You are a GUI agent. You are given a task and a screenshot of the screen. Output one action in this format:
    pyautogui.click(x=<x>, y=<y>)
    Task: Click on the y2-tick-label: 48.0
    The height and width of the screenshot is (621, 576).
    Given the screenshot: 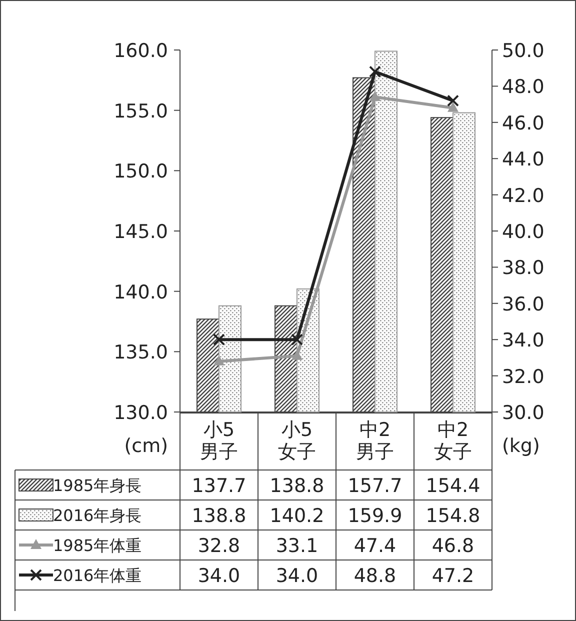 What is the action you would take?
    pyautogui.click(x=523, y=87)
    